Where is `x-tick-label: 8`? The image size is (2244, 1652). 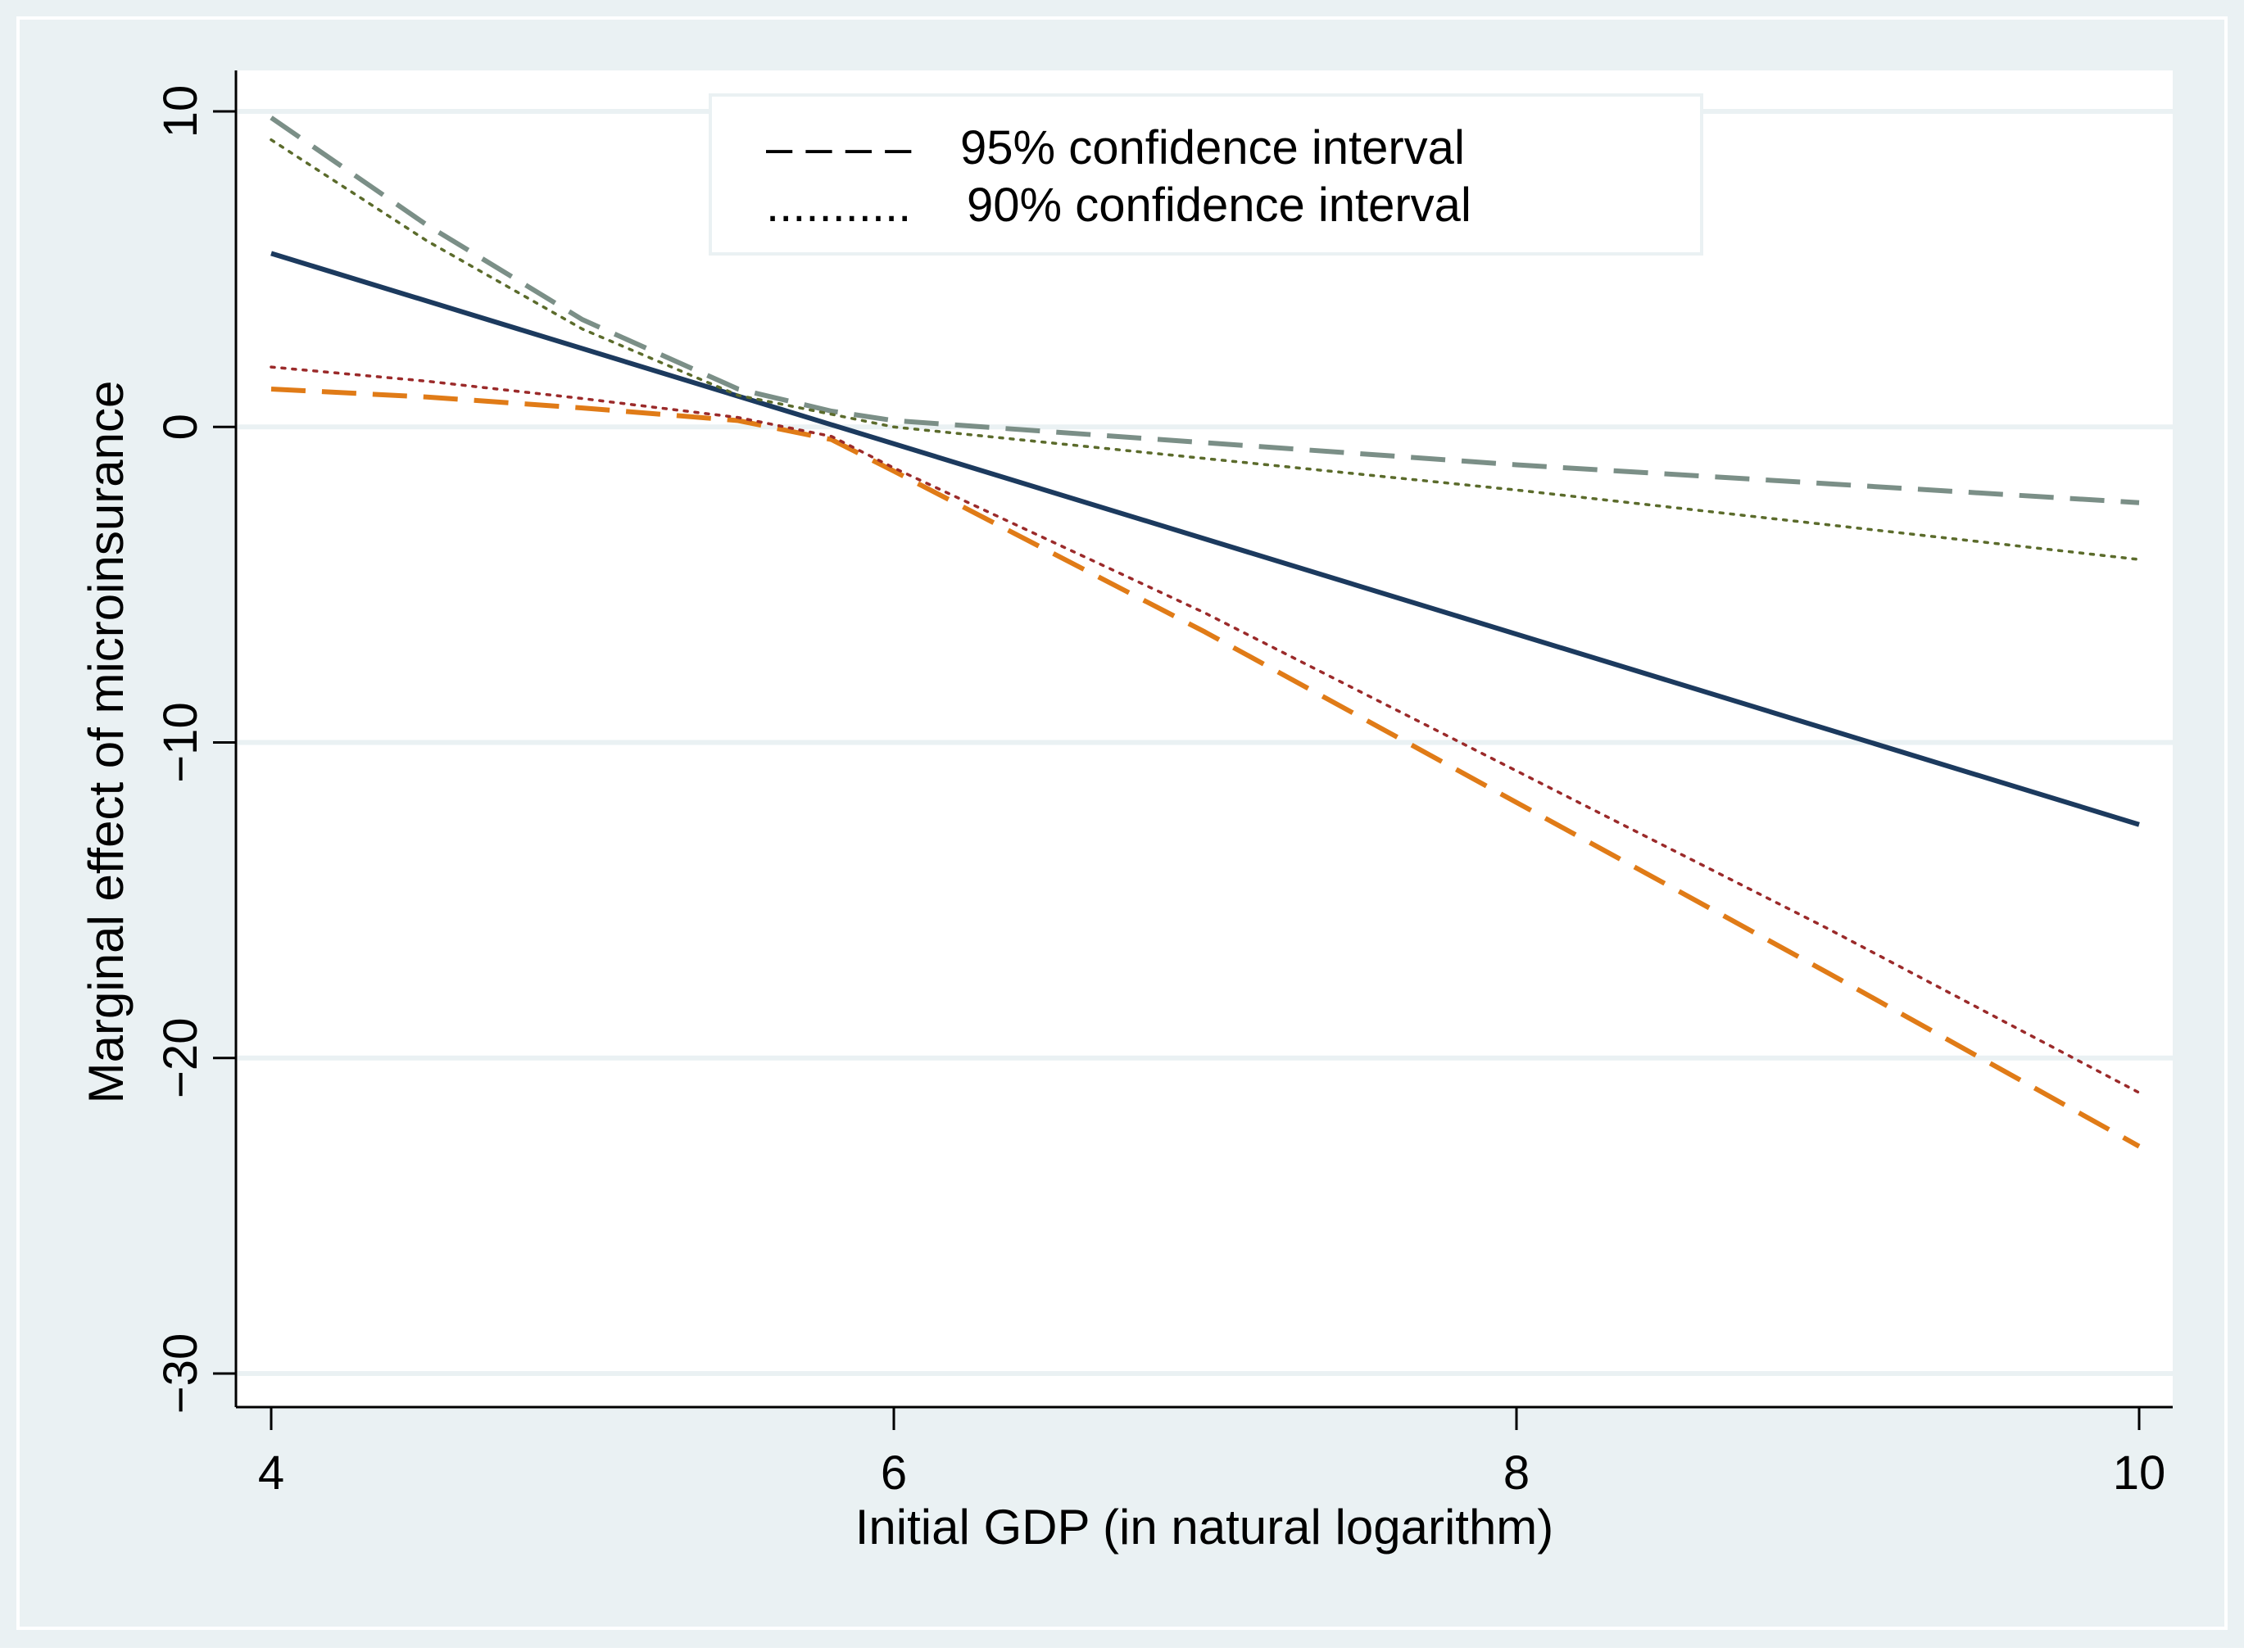
x-tick-label: 8 is located at coordinates (1516, 1473).